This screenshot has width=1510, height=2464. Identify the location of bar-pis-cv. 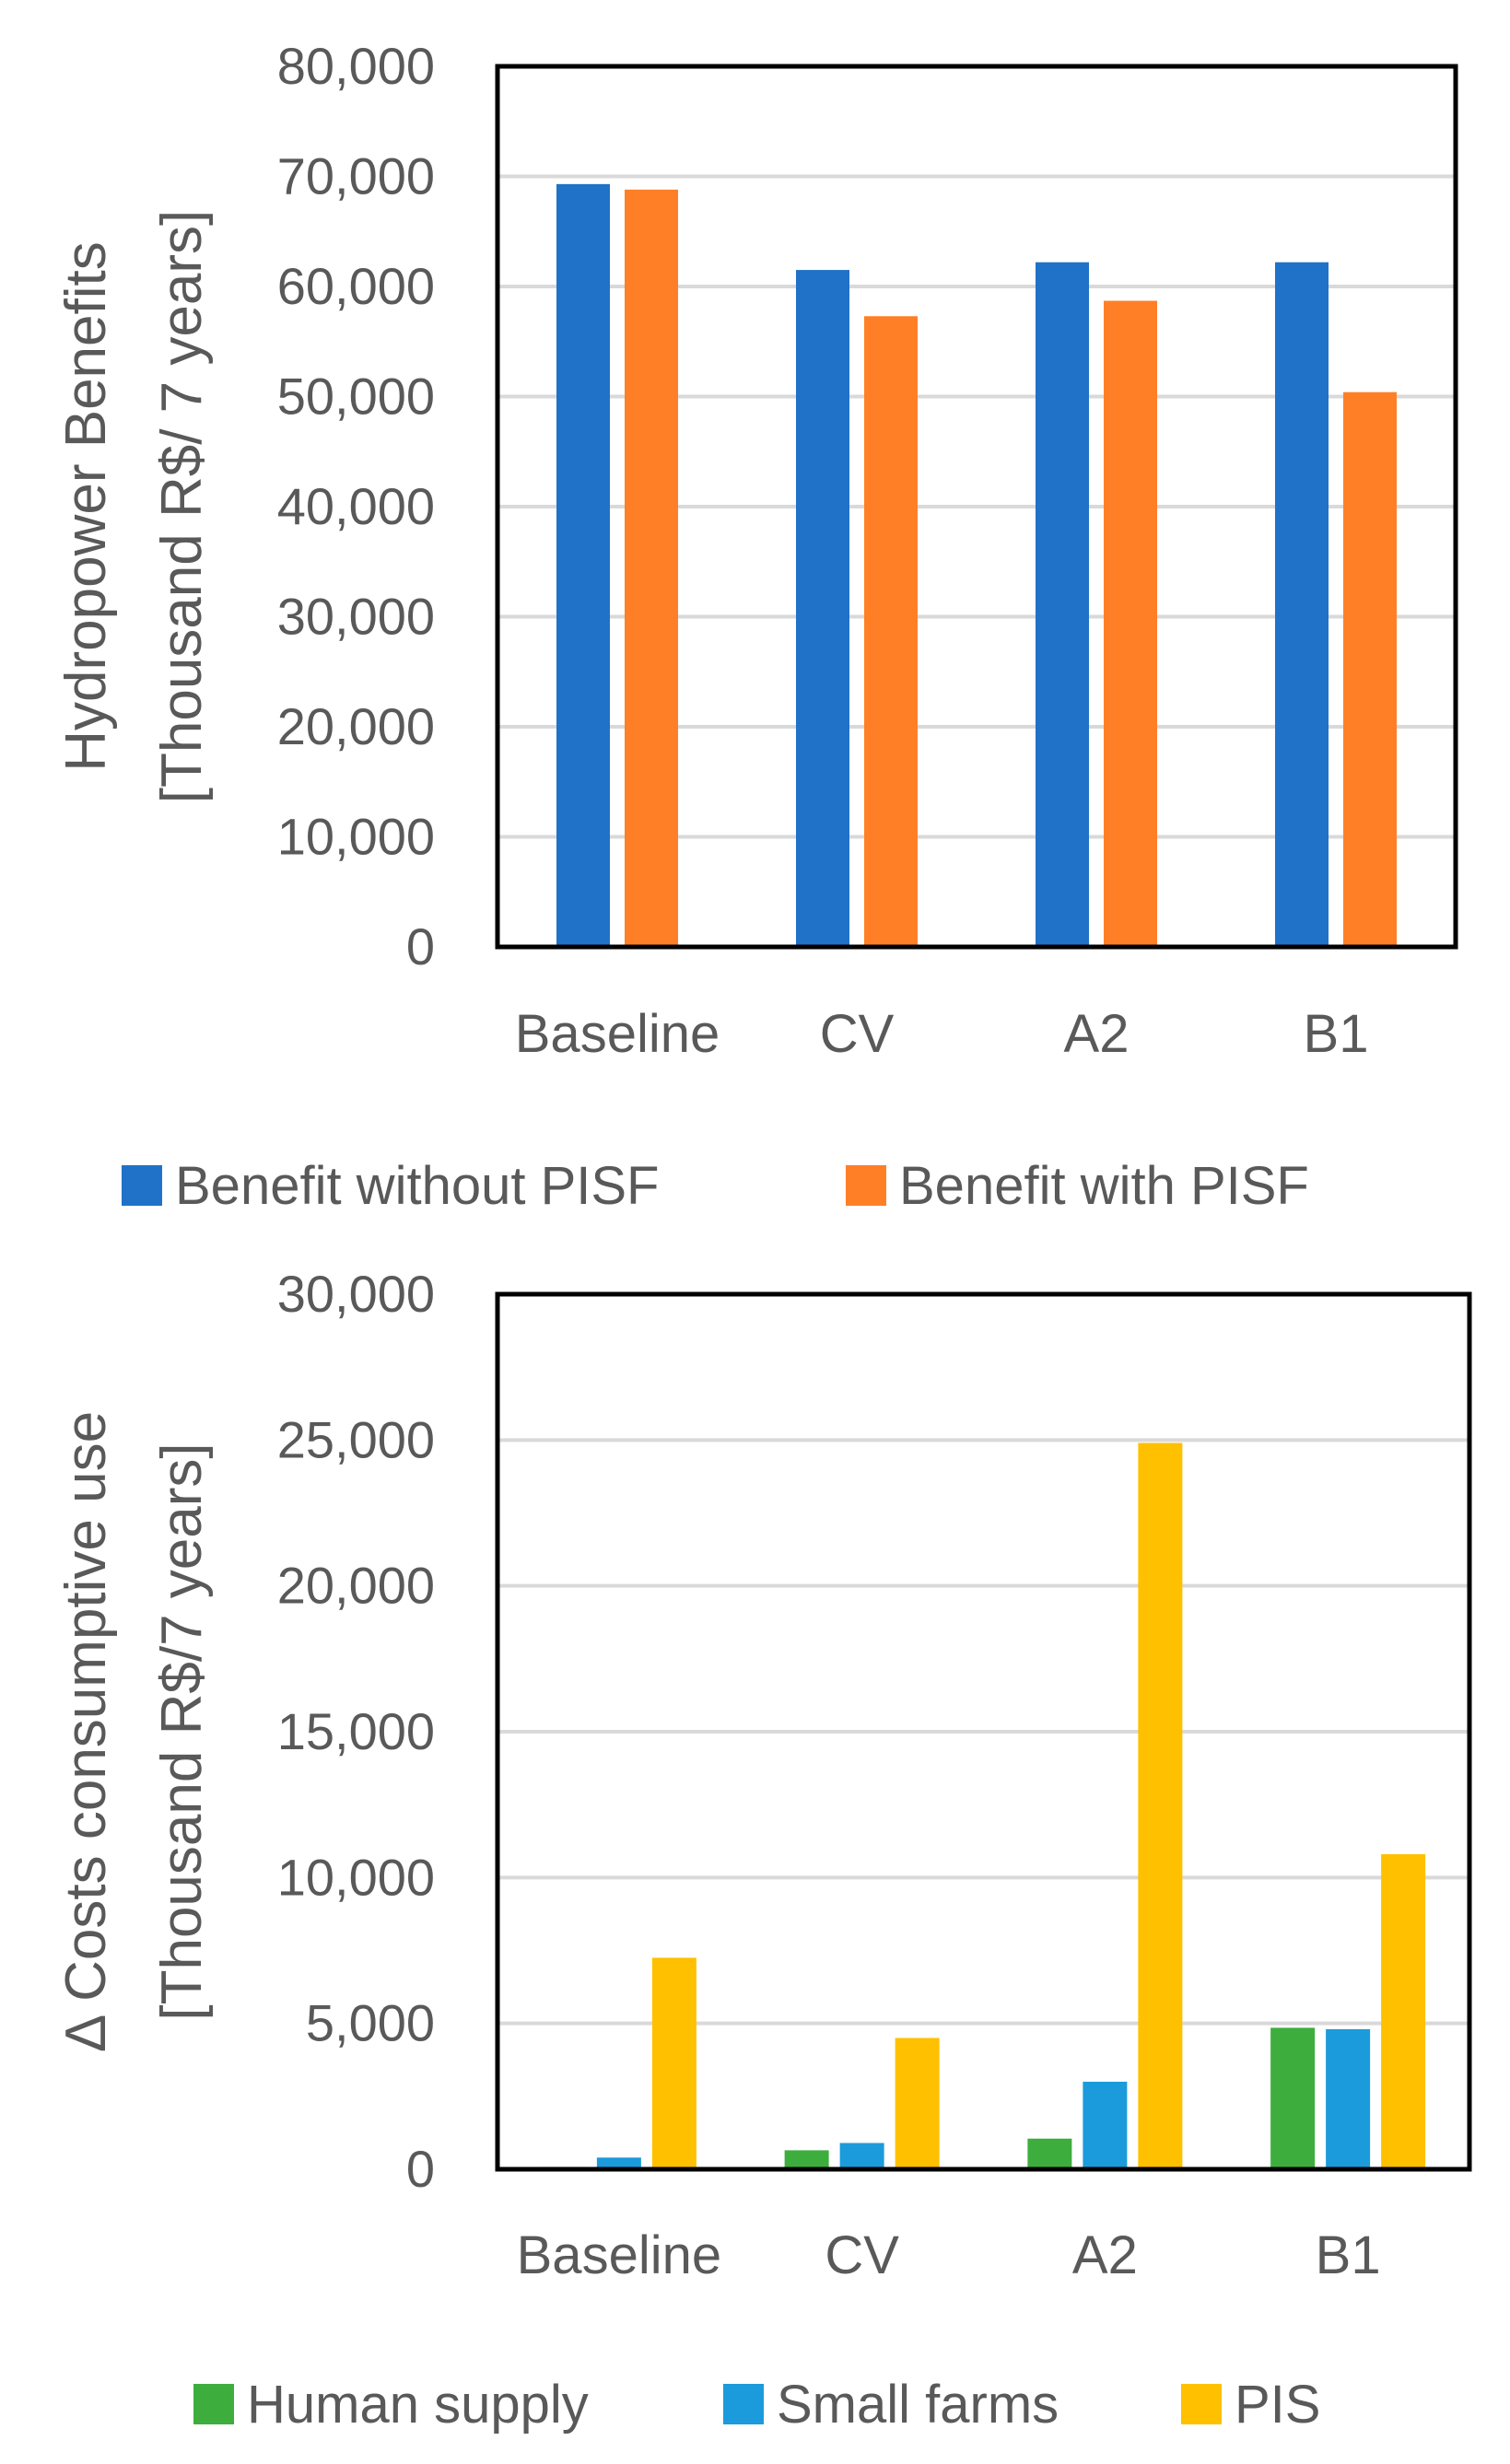
(917, 2103).